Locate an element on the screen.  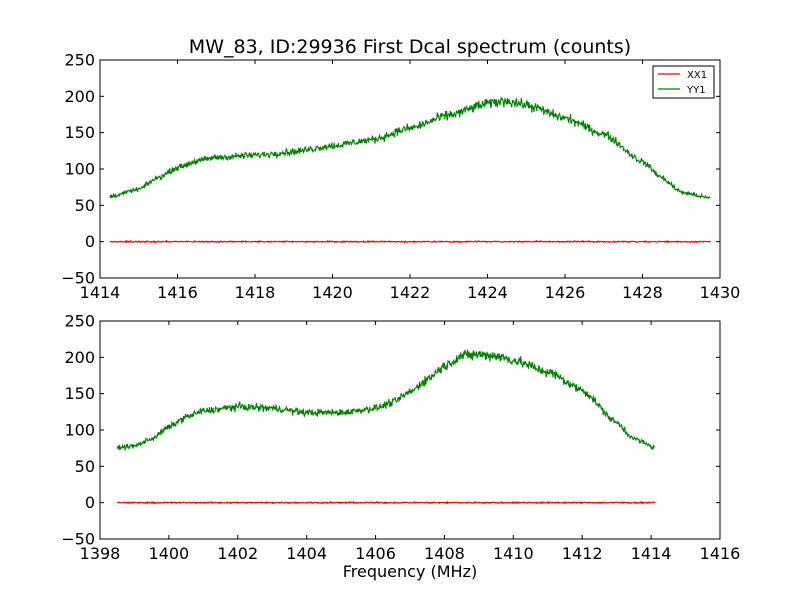
x-tick-label: 1426 is located at coordinates (565, 292).